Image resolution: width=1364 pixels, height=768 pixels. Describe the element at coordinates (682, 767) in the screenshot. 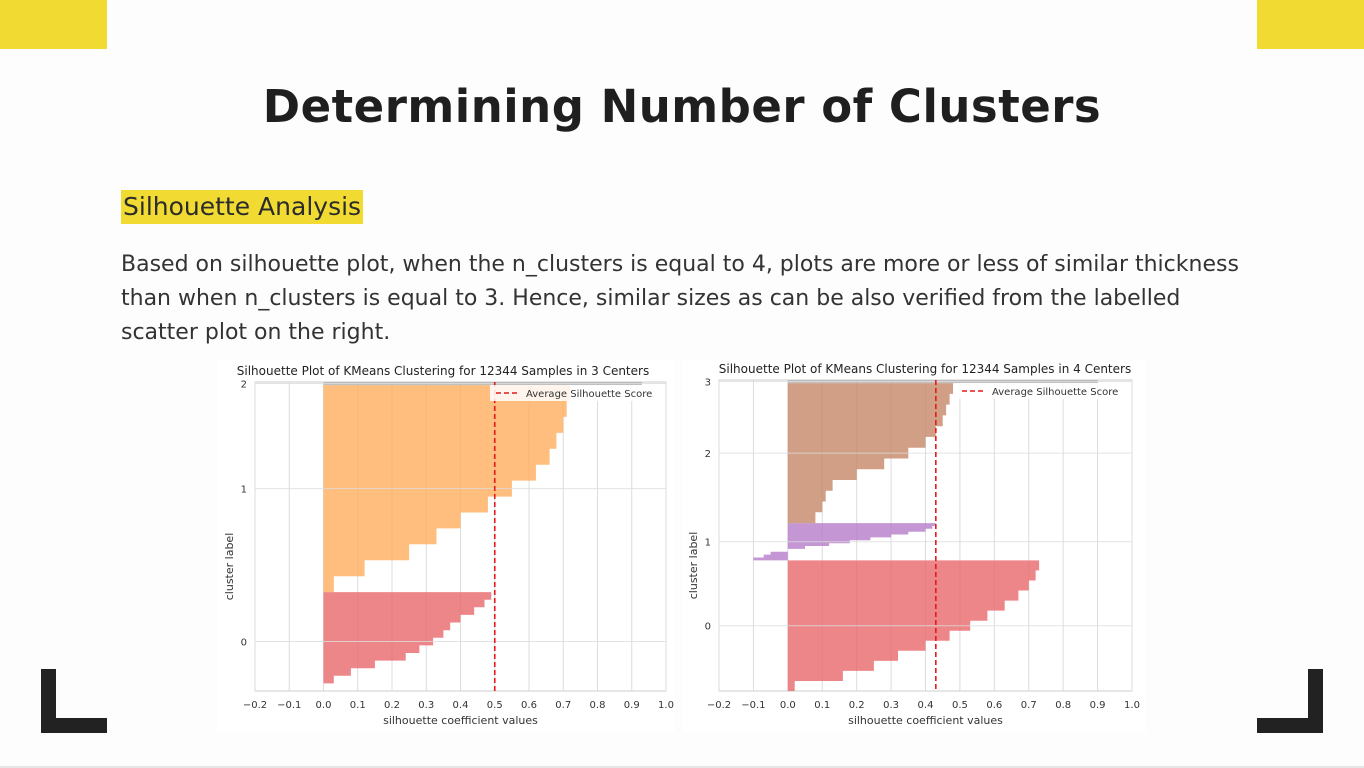

I see `bottom-rule` at that location.